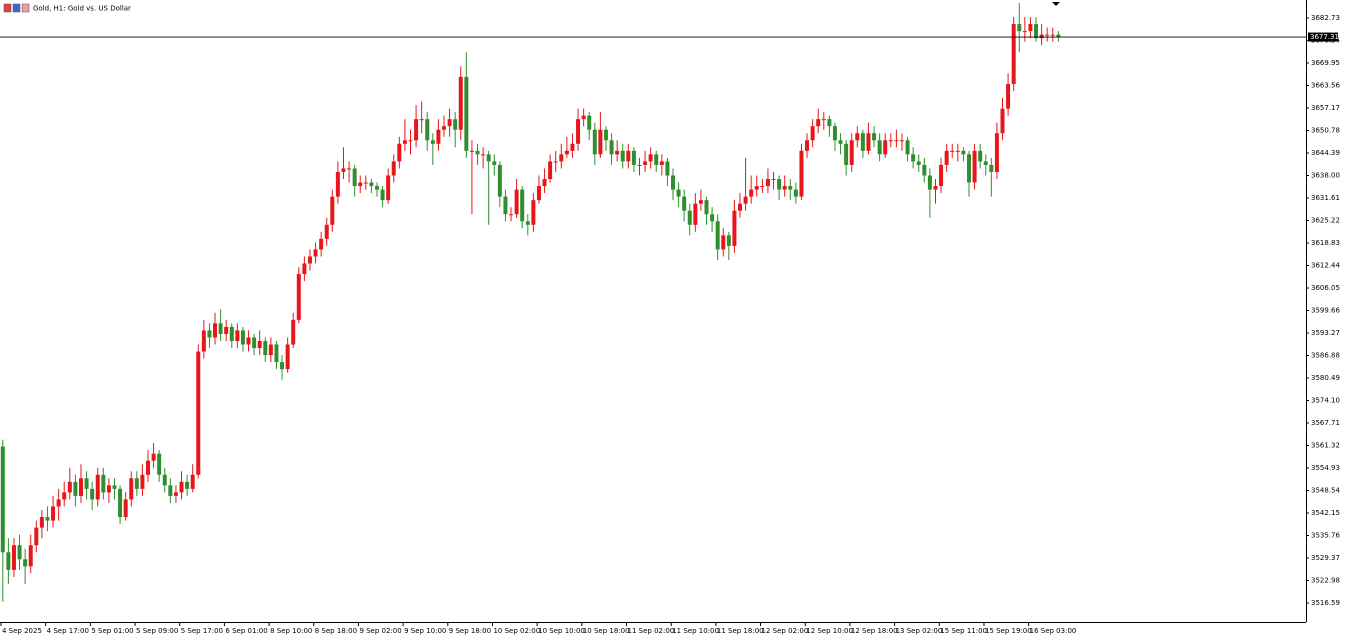 This screenshot has height=640, width=1346. What do you see at coordinates (202, 631) in the screenshot?
I see `x-tick-label: 5 Sep 17:00` at bounding box center [202, 631].